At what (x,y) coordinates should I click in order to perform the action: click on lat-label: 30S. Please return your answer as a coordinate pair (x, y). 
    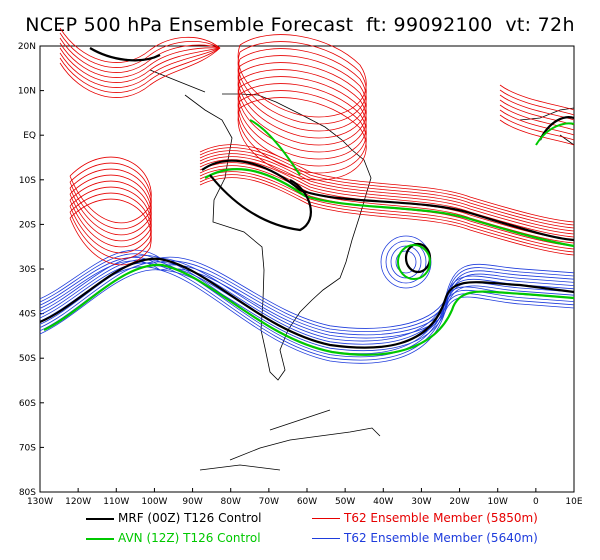
    Looking at the image, I should click on (27, 270).